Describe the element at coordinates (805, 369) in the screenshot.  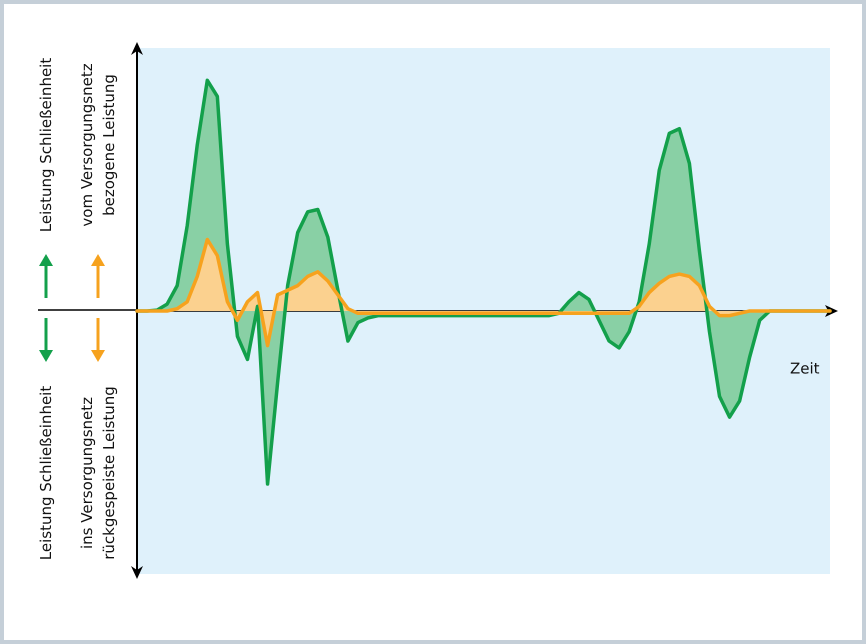
I see `x-axis-title: Zeit` at that location.